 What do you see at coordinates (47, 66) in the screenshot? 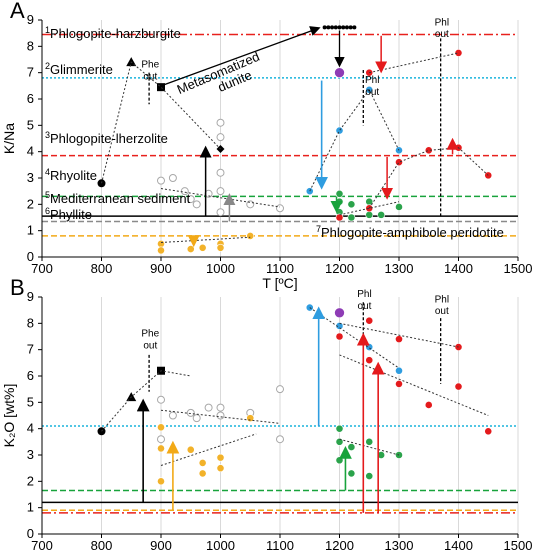
I see `reference-line-number: 2` at bounding box center [47, 66].